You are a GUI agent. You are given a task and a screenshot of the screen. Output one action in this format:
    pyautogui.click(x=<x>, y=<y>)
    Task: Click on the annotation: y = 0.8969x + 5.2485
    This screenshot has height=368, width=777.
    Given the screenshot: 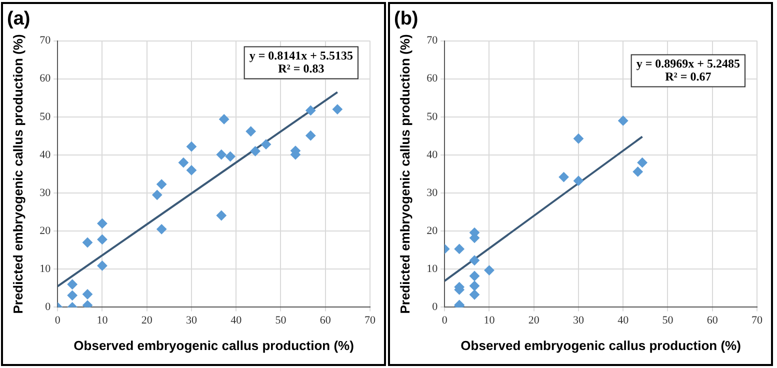 What is the action you would take?
    pyautogui.click(x=688, y=63)
    